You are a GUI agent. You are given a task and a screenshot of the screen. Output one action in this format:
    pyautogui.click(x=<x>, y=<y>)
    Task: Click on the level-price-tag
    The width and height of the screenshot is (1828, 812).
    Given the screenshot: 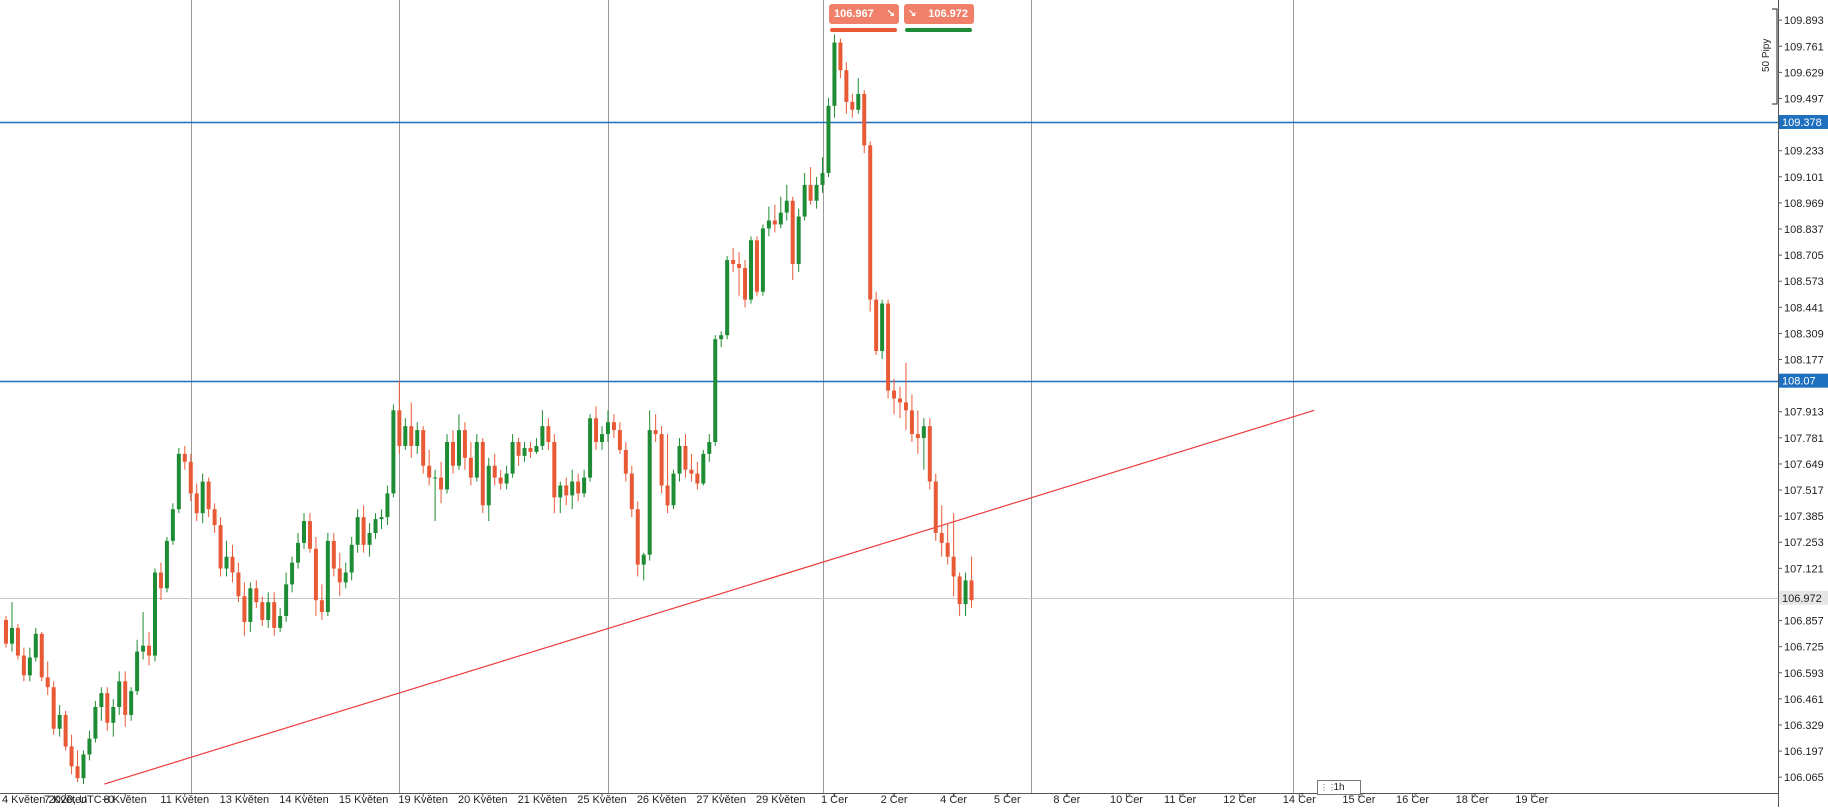 What is the action you would take?
    pyautogui.click(x=1803, y=380)
    